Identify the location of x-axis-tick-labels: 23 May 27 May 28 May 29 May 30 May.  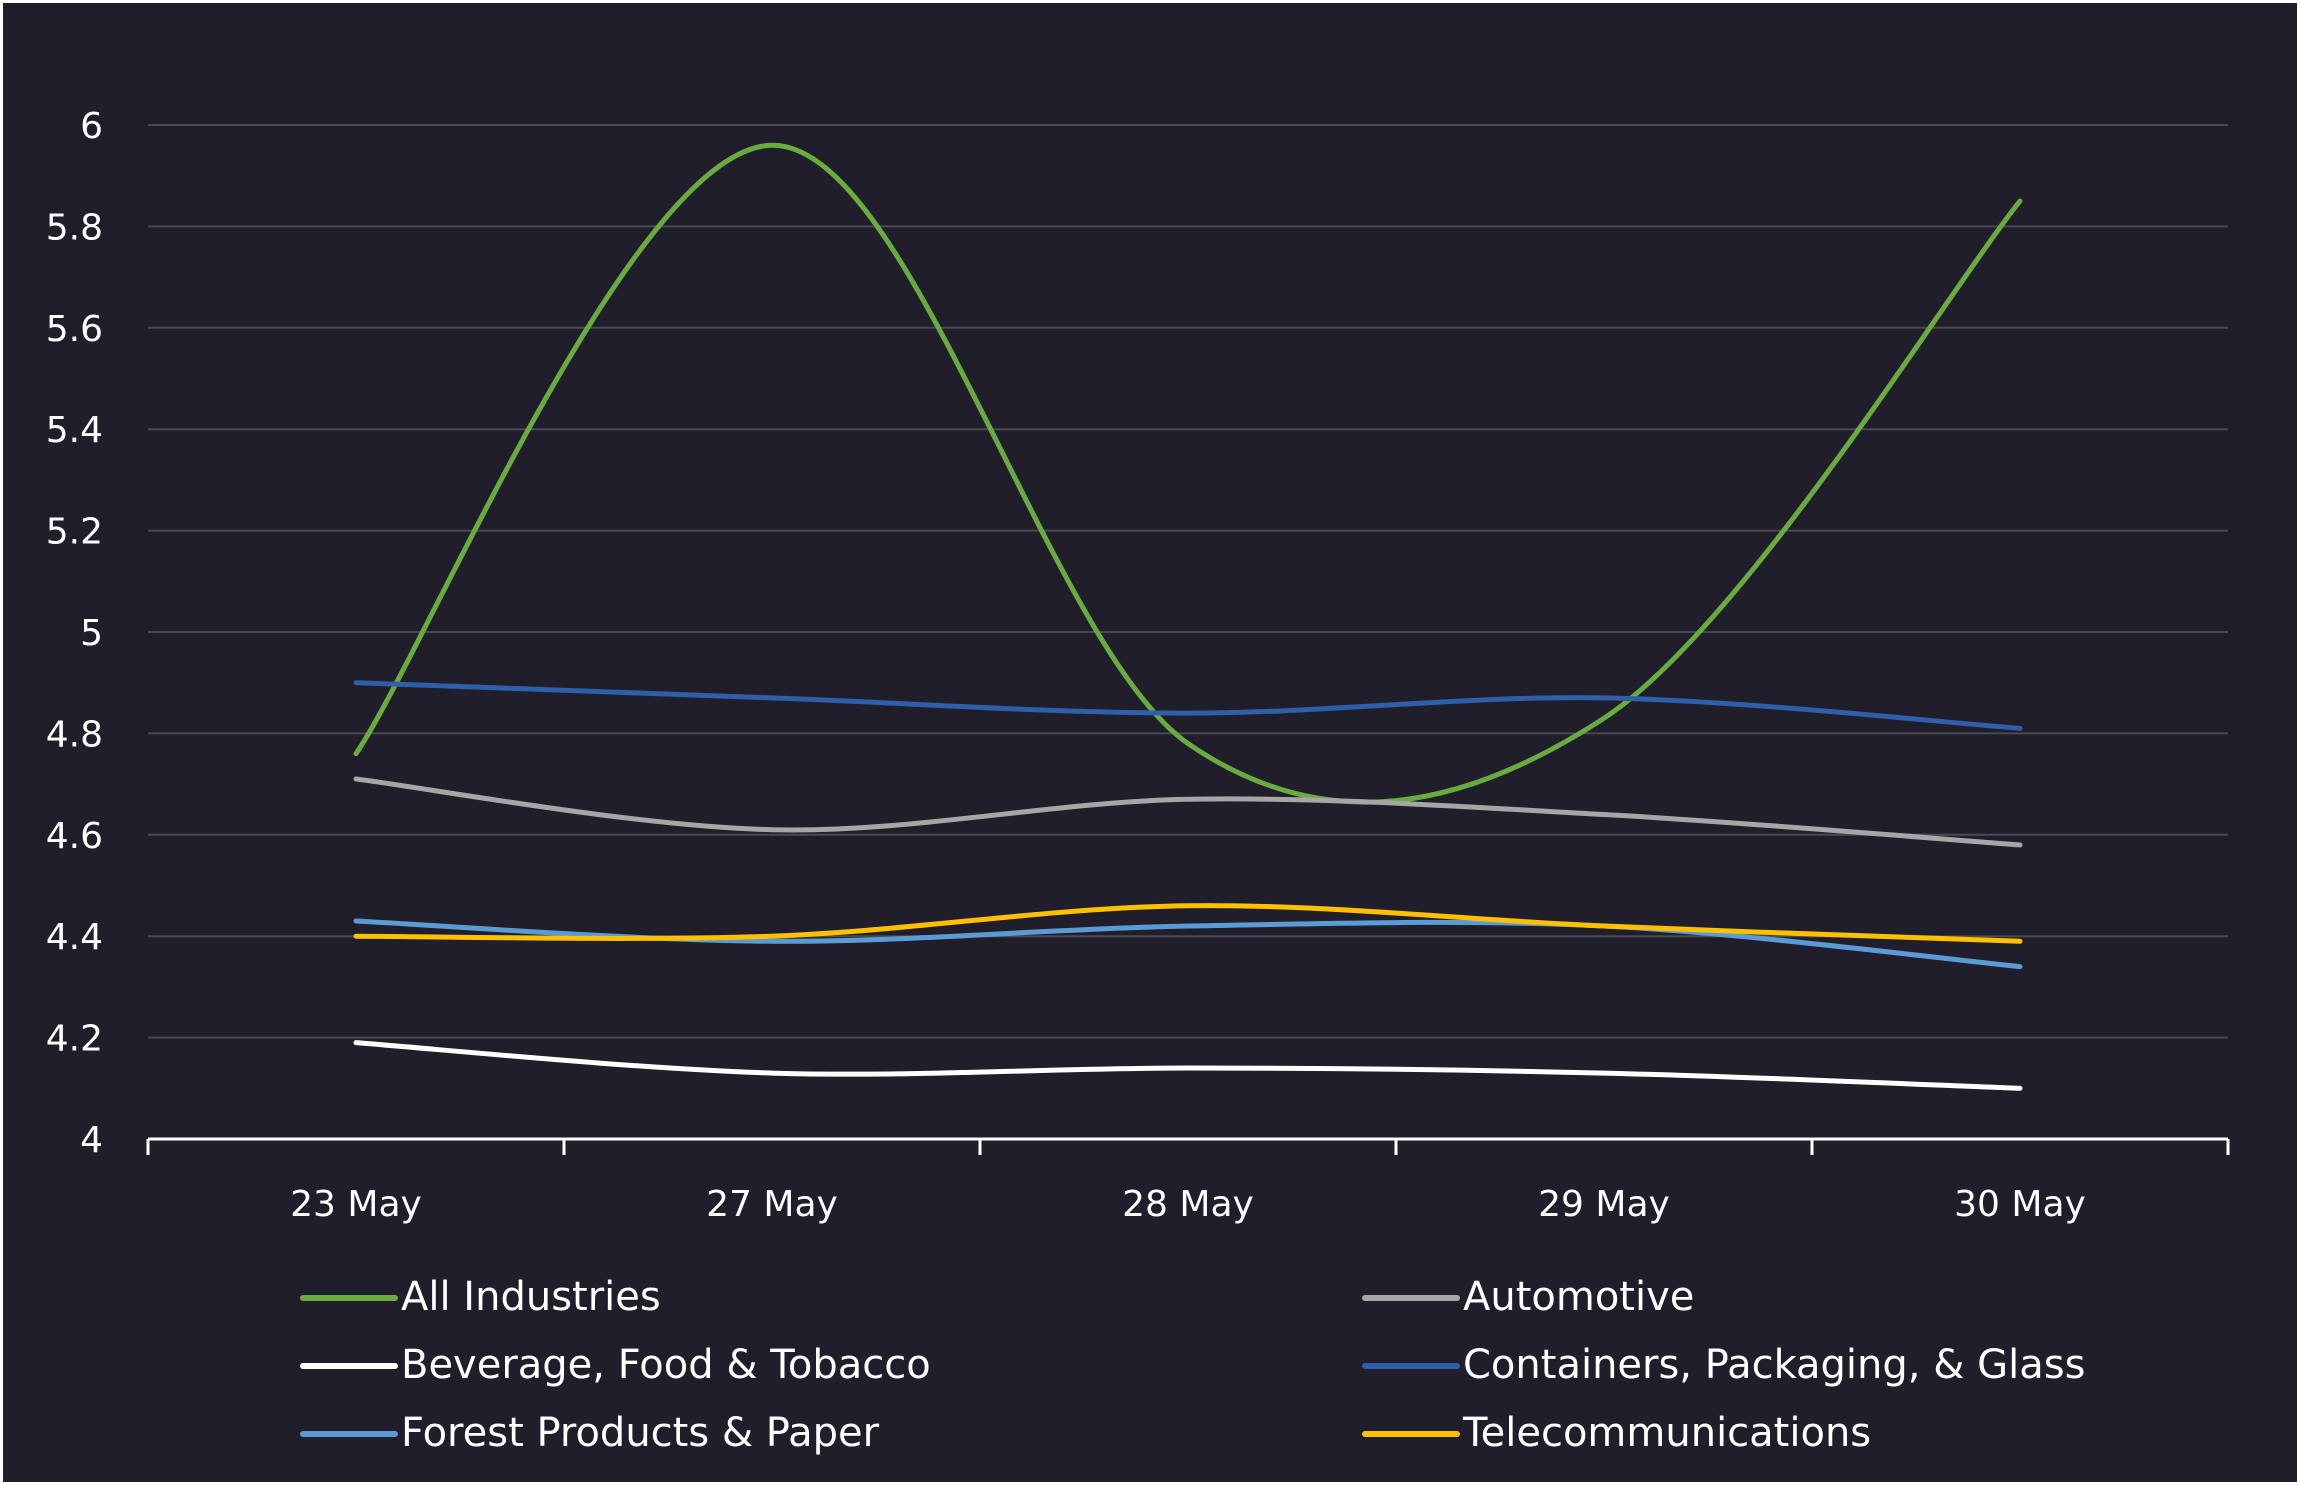
(1188, 1204).